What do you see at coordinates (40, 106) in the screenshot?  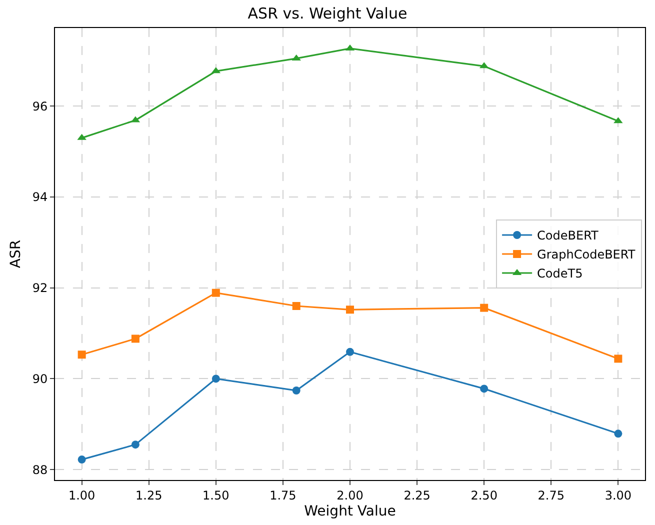 I see `y-tick-label: 96` at bounding box center [40, 106].